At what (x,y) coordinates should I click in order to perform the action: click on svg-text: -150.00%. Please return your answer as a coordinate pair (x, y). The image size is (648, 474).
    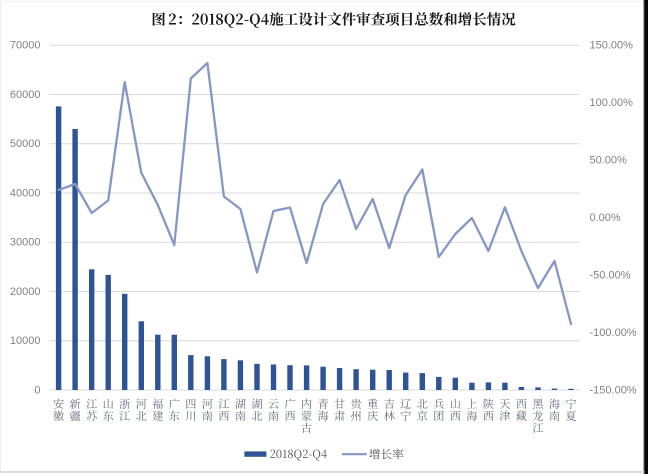
    Looking at the image, I should click on (613, 391).